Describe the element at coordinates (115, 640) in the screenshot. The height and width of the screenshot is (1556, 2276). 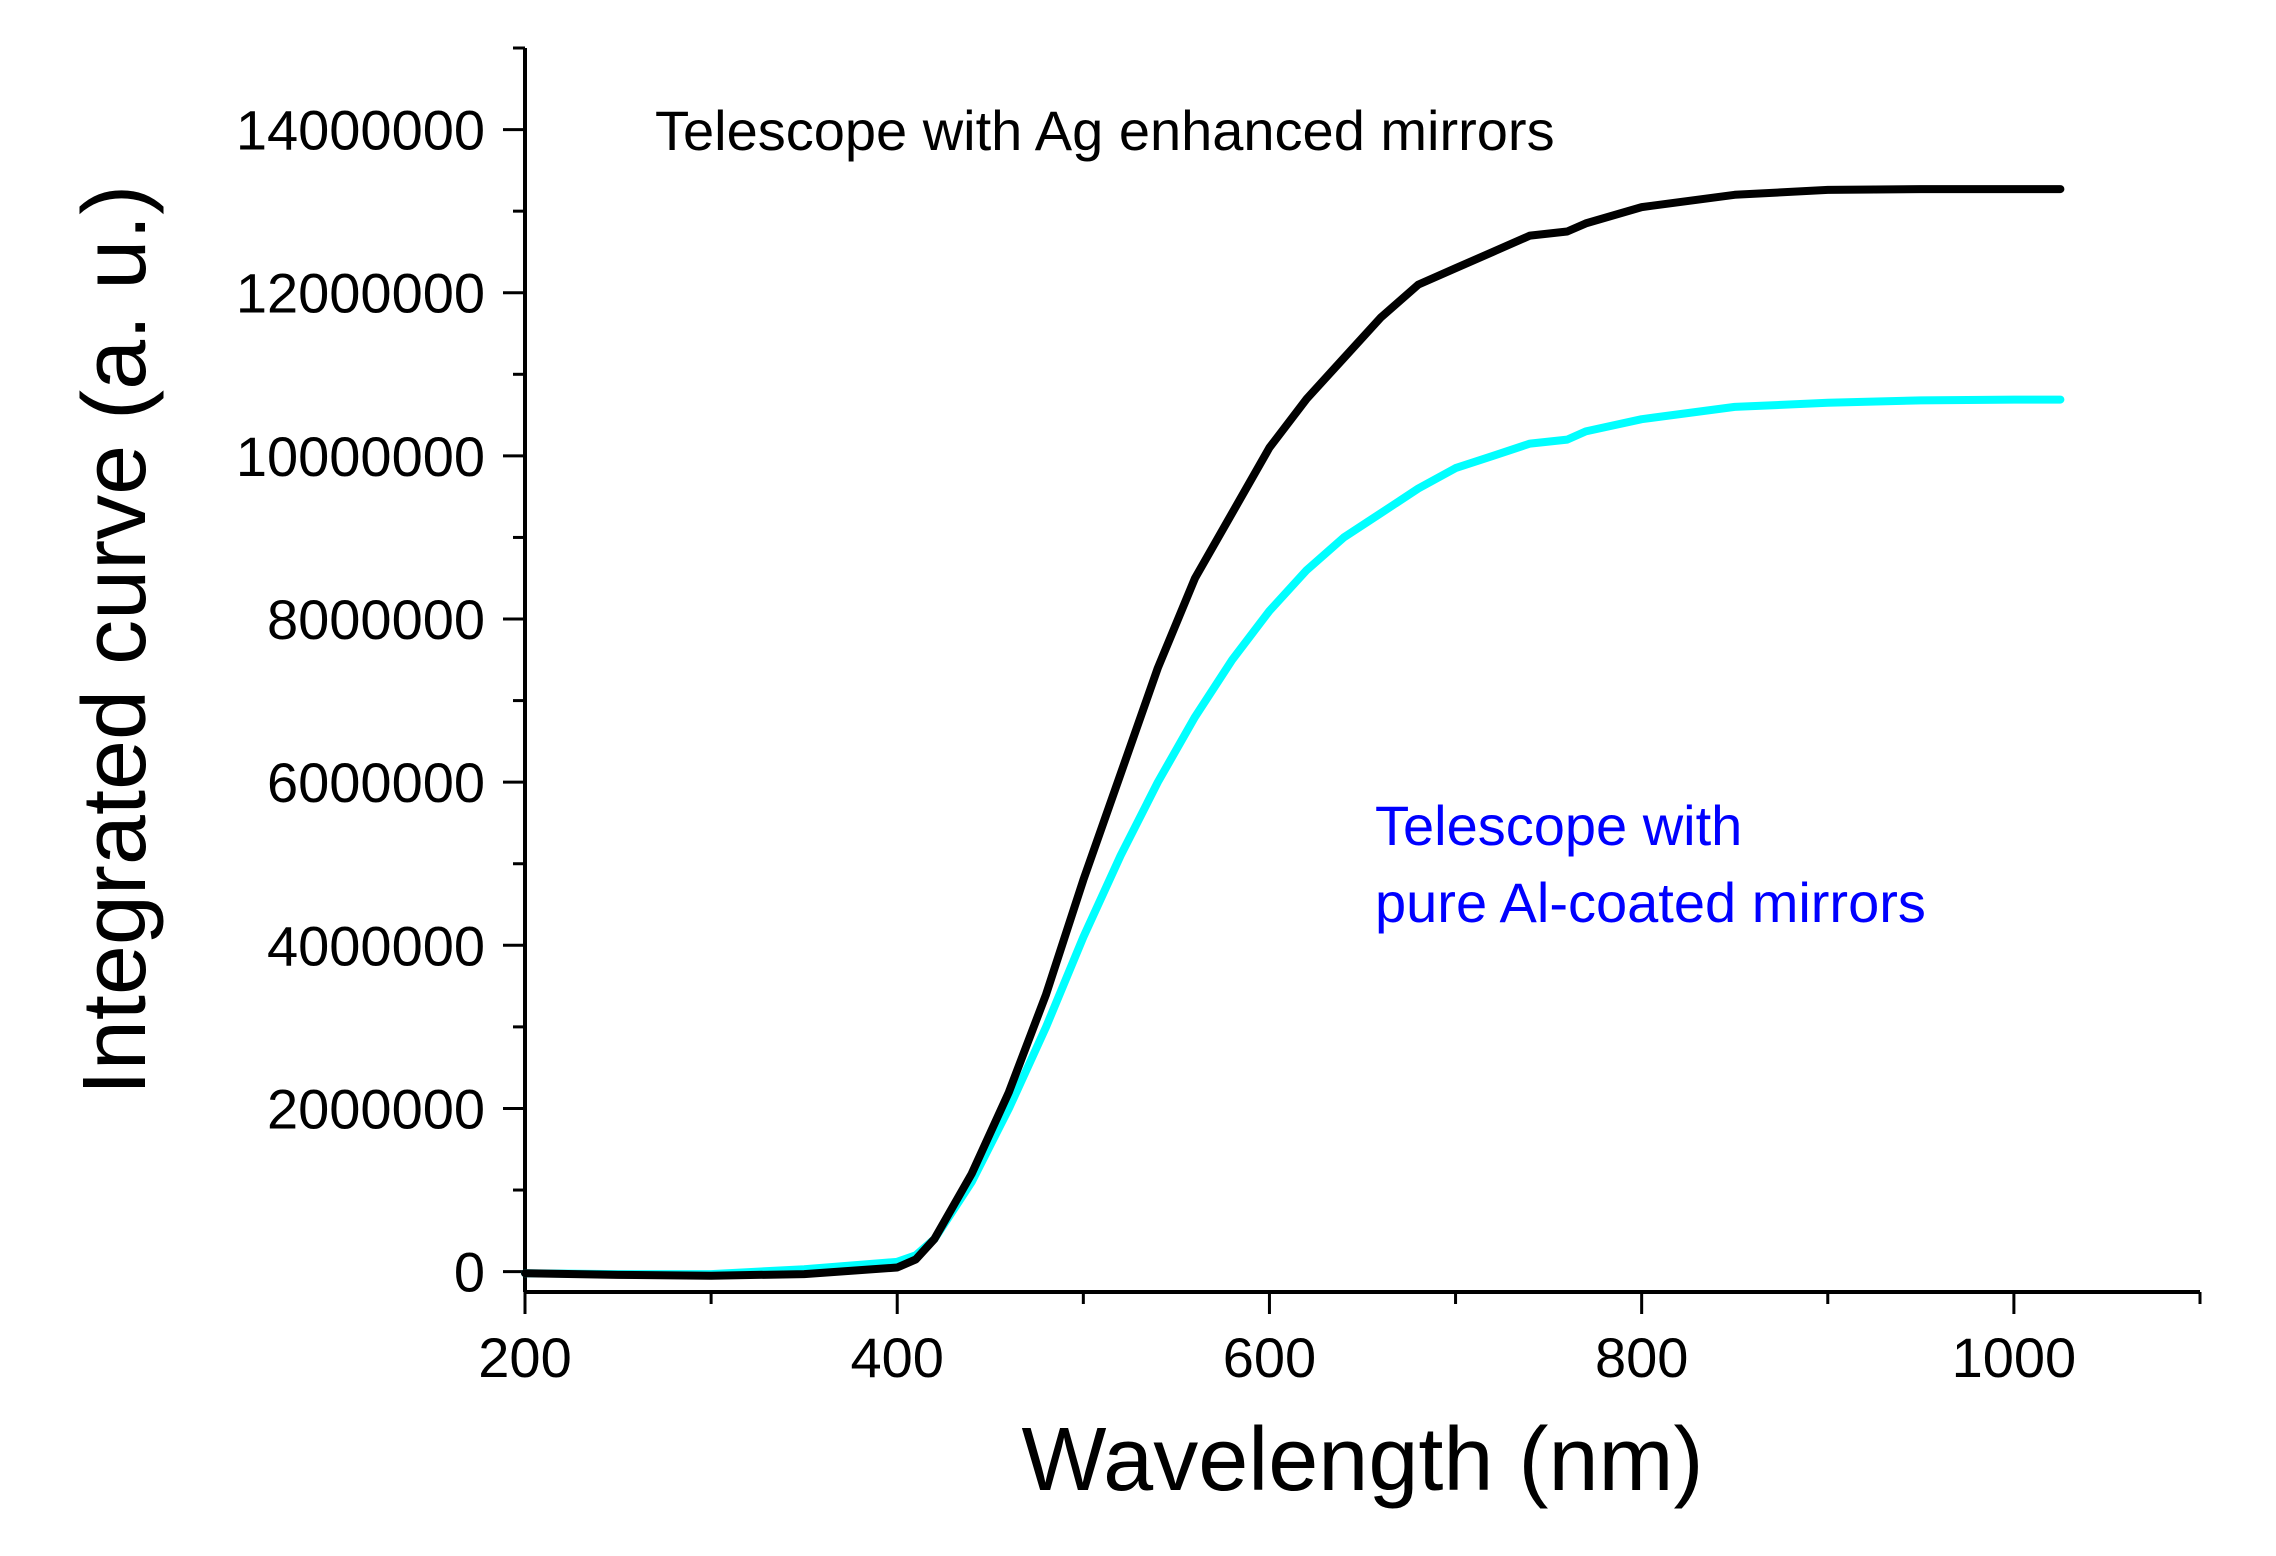
I see `y-axis-title: Integrated curve (a. u.)` at that location.